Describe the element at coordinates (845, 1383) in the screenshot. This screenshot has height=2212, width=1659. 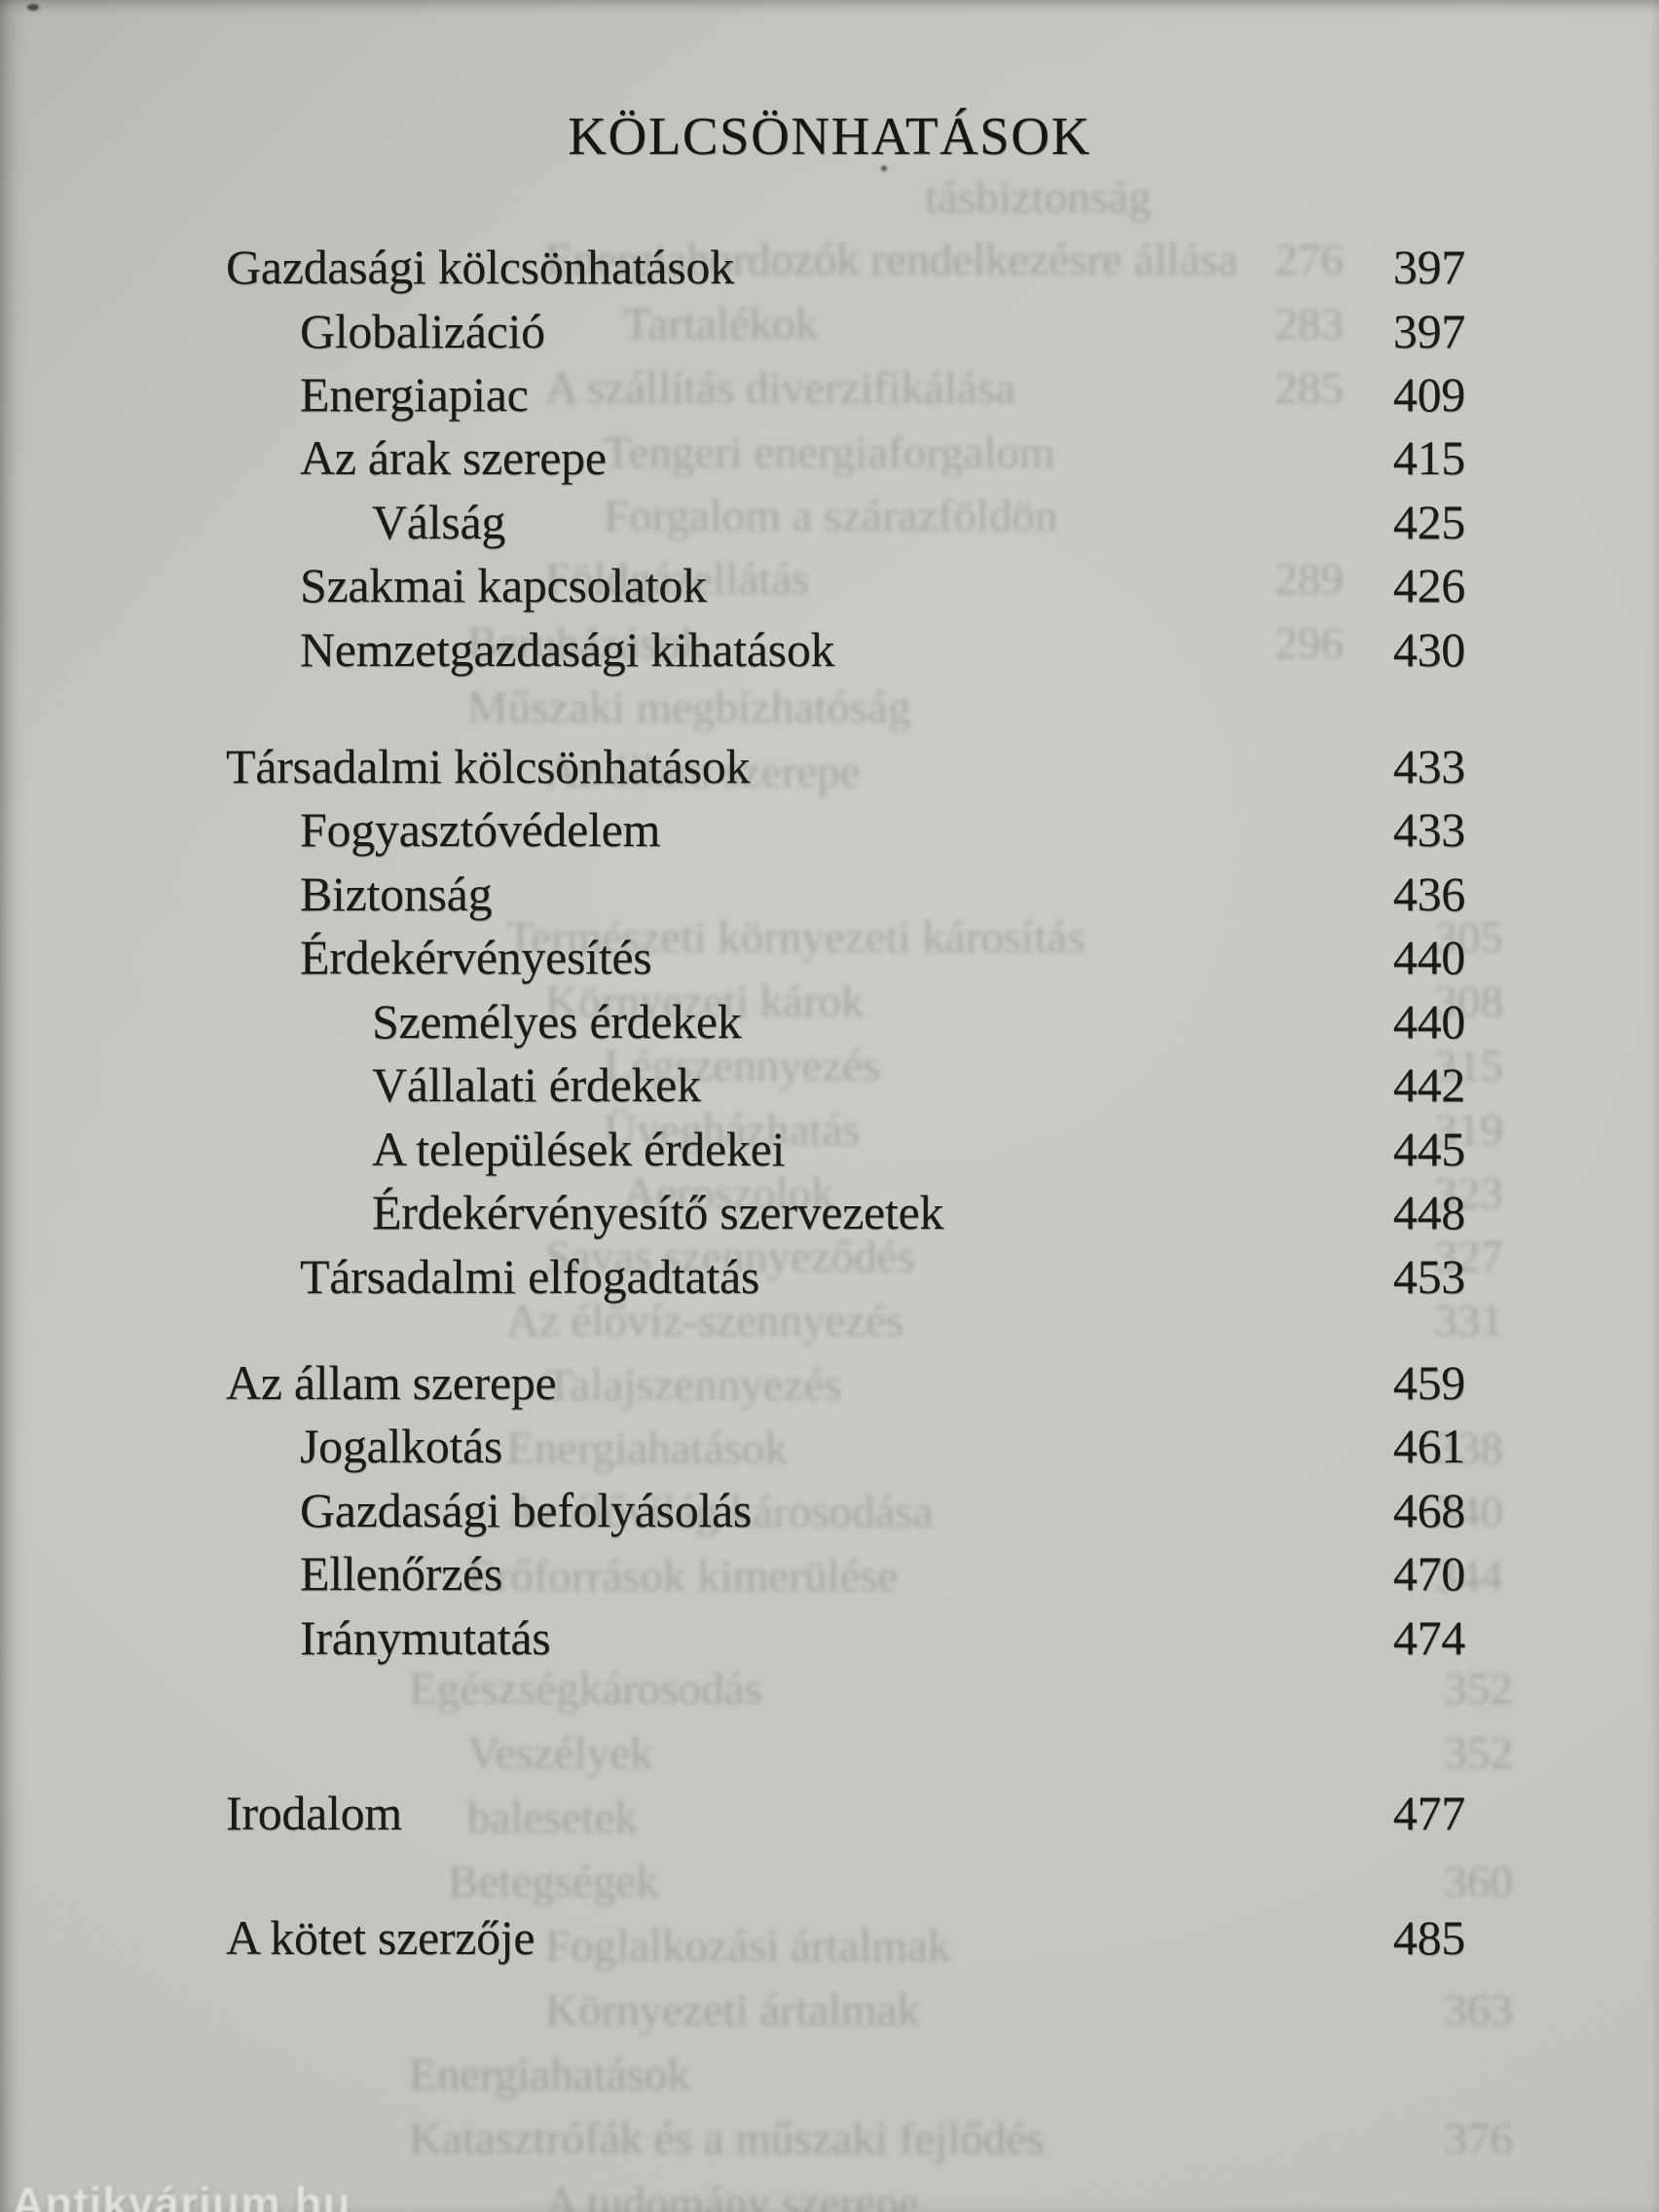
I see `toc-row: Az állam szerepe 459` at that location.